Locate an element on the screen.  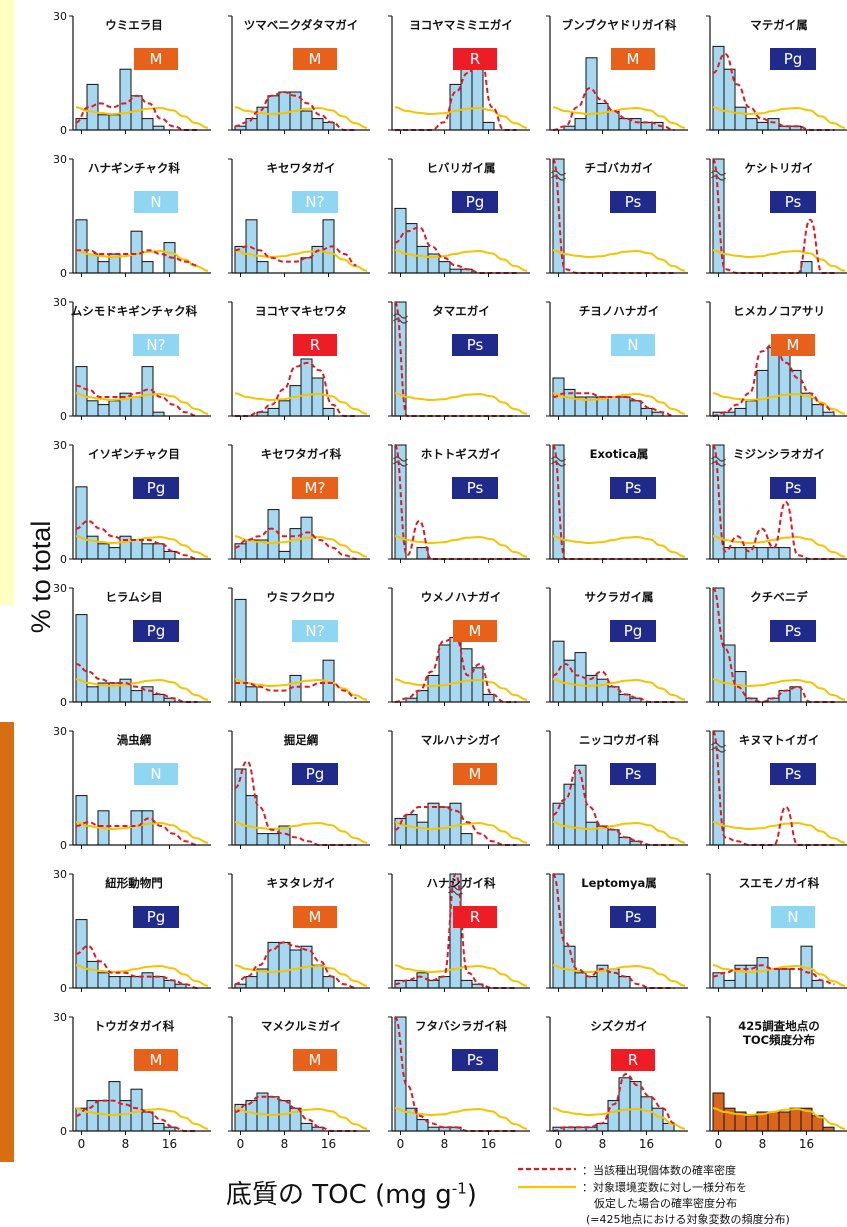
panel-title: キセワタガイ科 is located at coordinates (301, 454).